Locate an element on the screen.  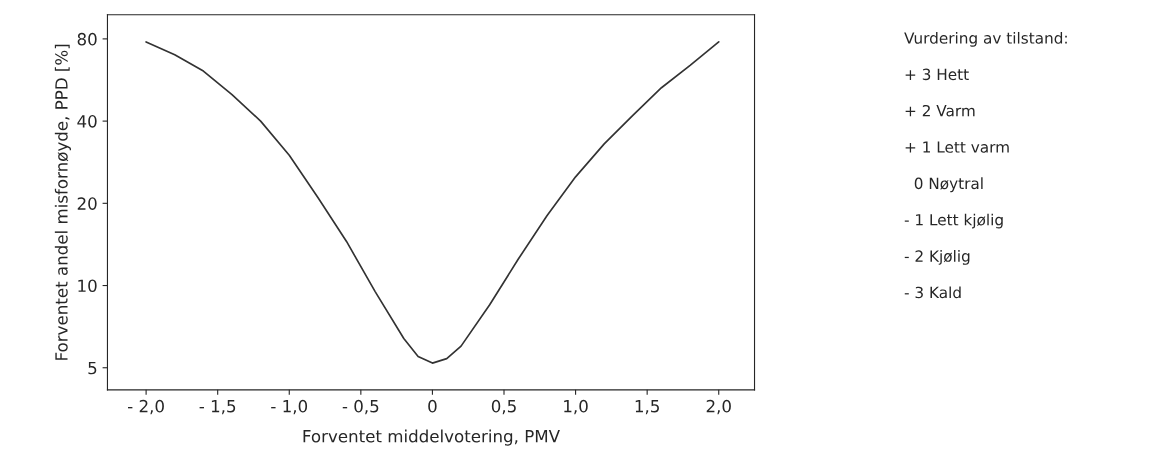
x-axis-title: Forventet middelvotering, PMV is located at coordinates (431, 437).